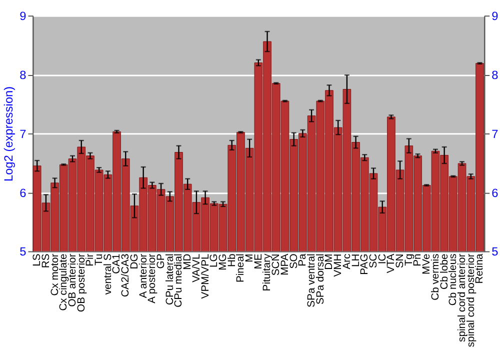 Image resolution: width=500 pixels, height=350 pixels. What do you see at coordinates (134, 262) in the screenshot?
I see `x-tick-label: DG` at bounding box center [134, 262].